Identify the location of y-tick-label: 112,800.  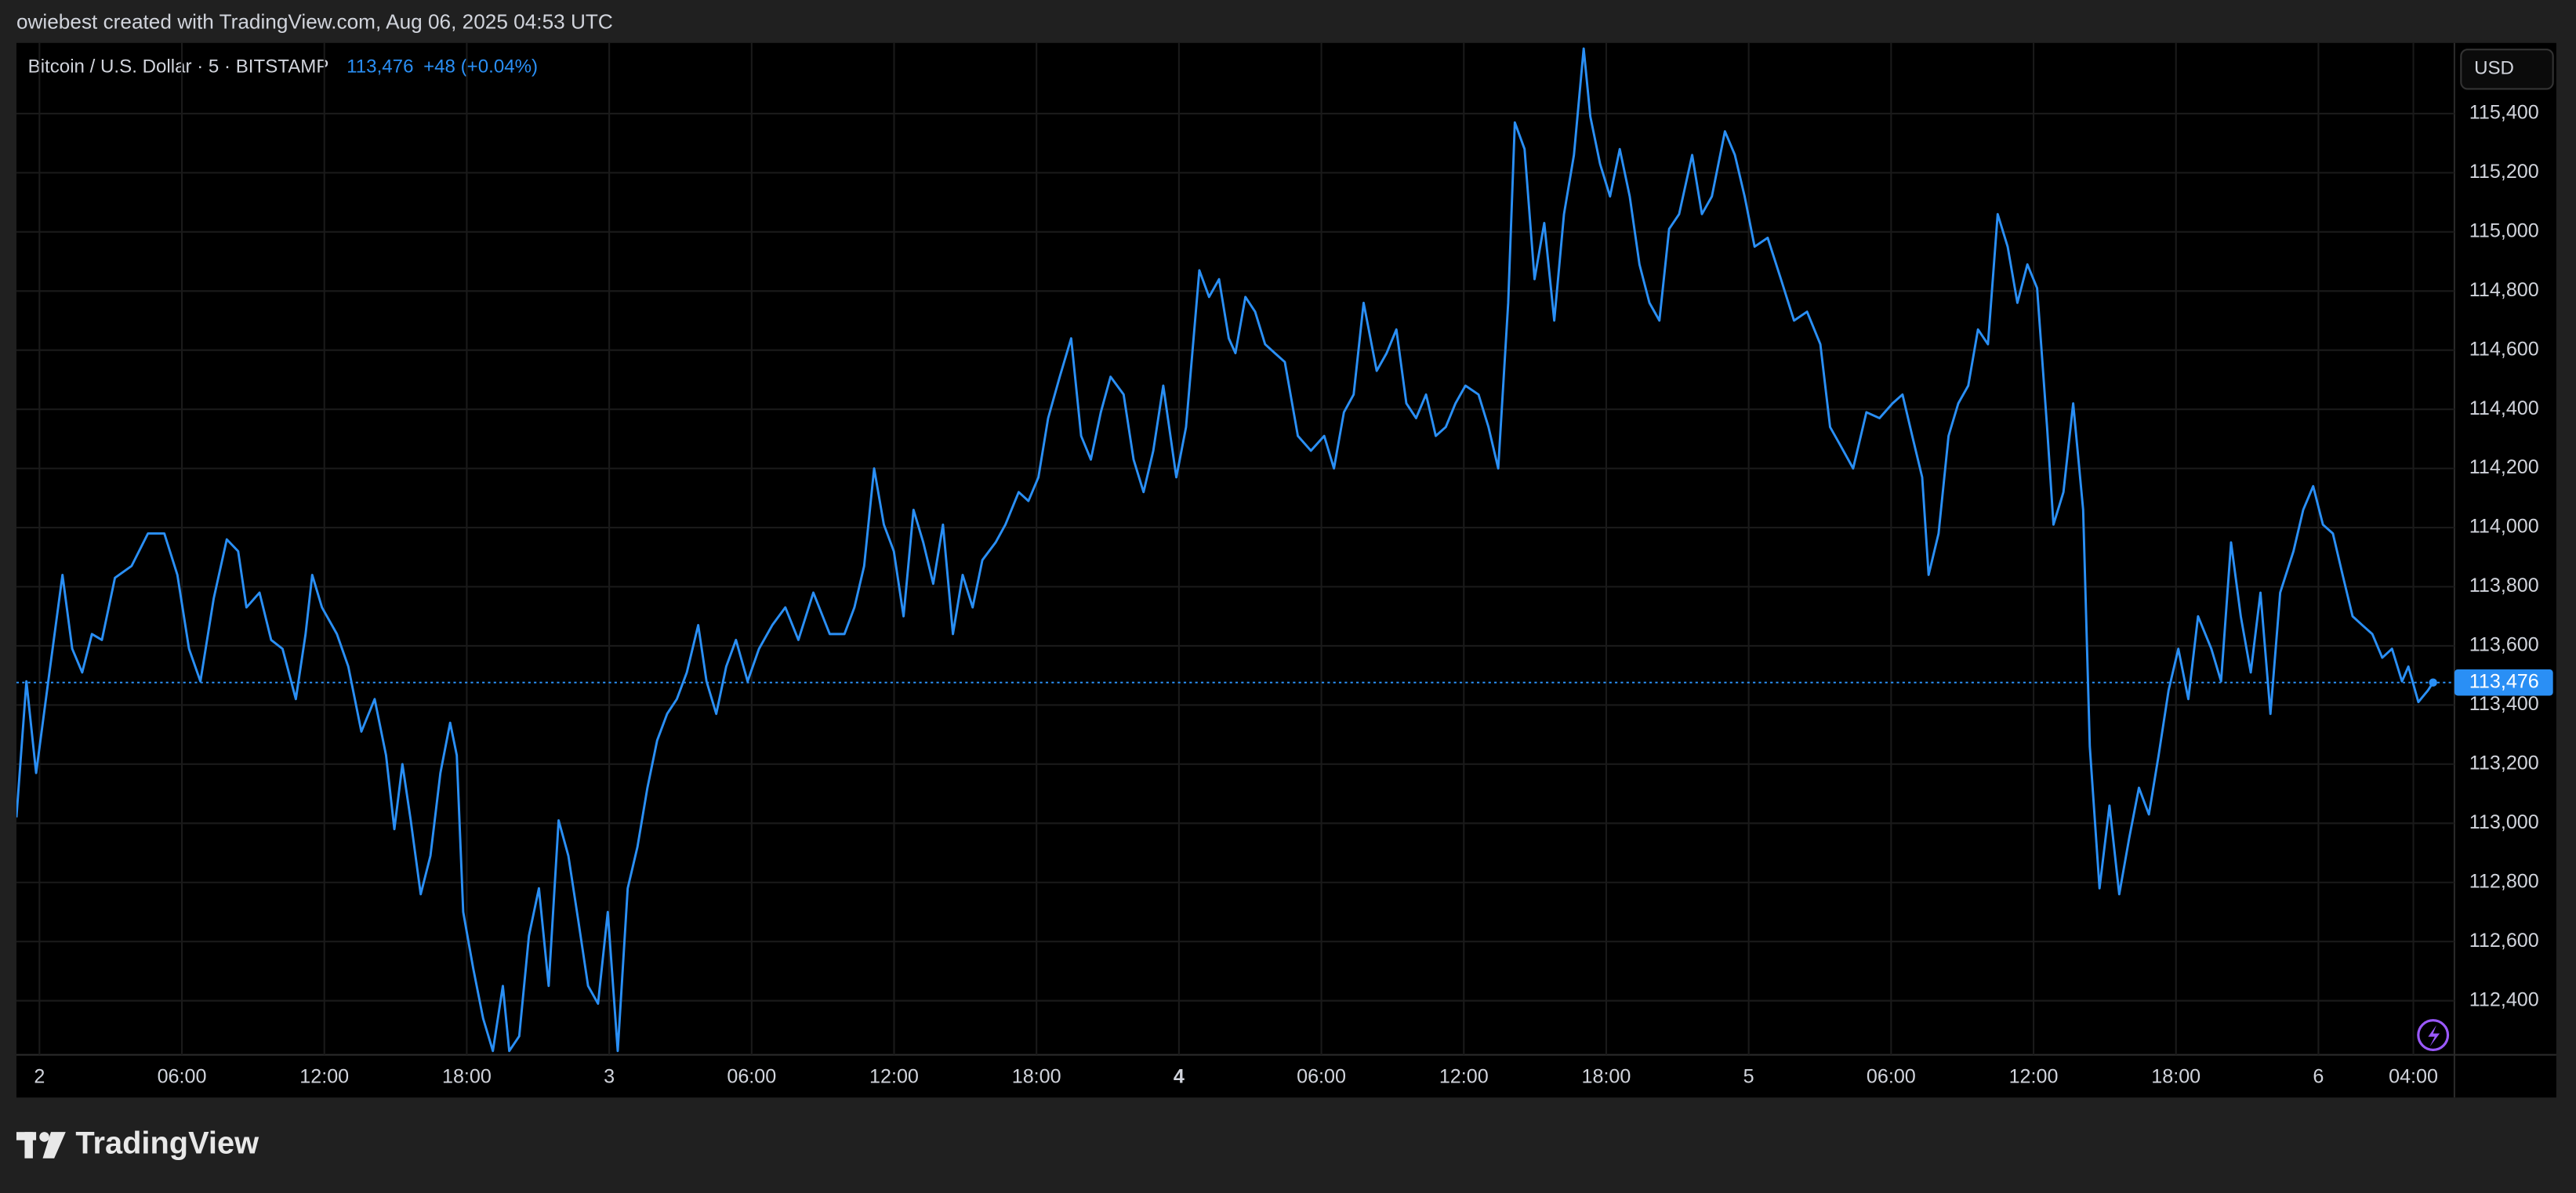
(2504, 881).